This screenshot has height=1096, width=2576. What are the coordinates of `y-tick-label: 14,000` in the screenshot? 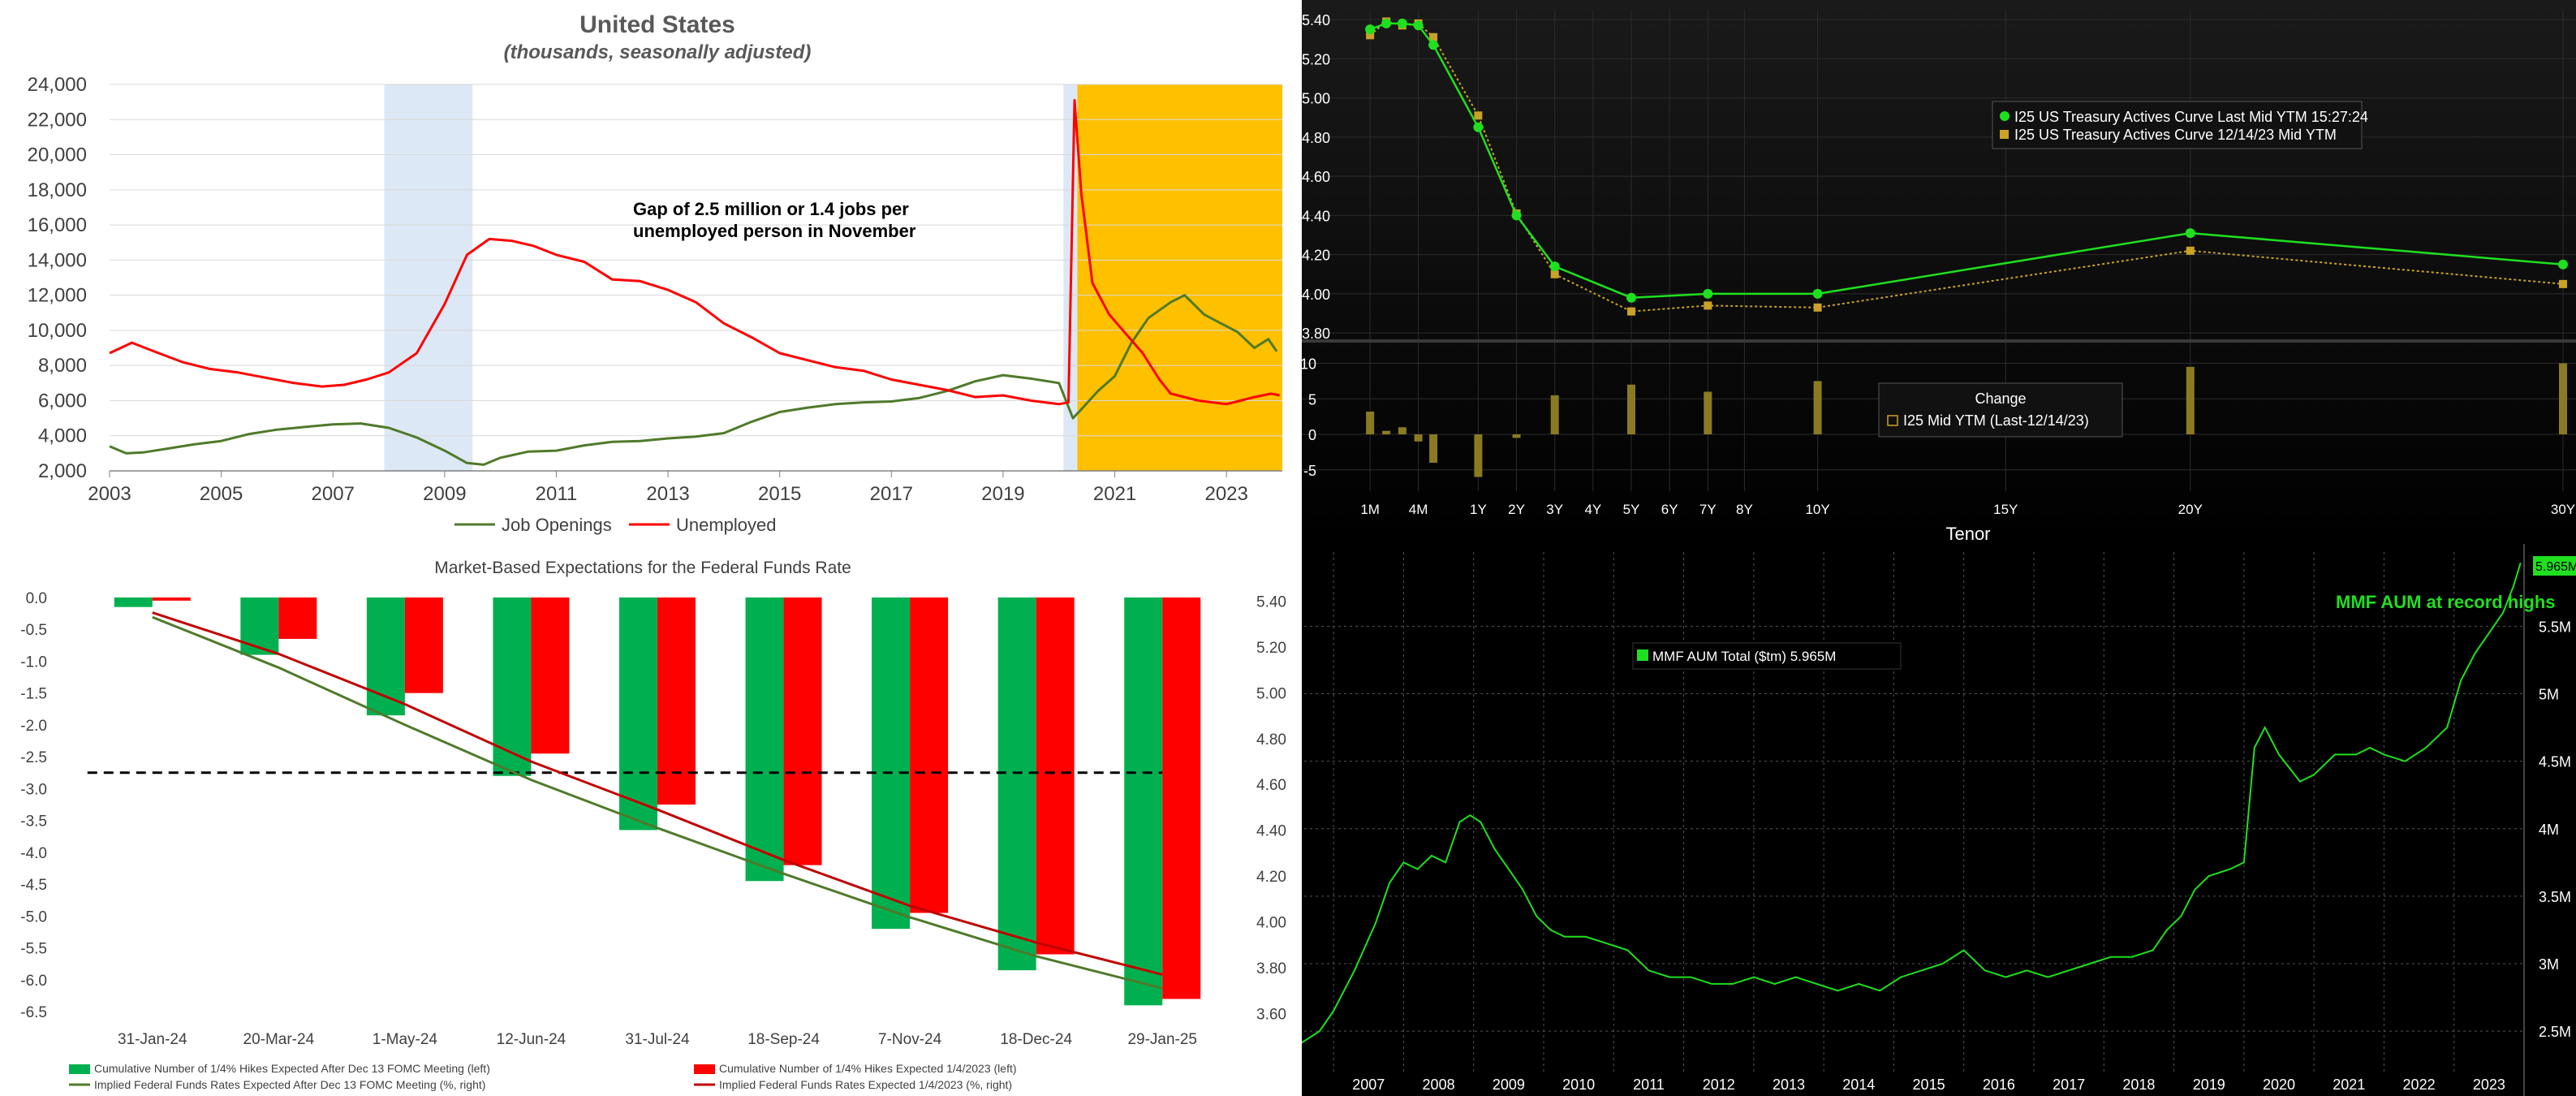 It's located at (58, 260).